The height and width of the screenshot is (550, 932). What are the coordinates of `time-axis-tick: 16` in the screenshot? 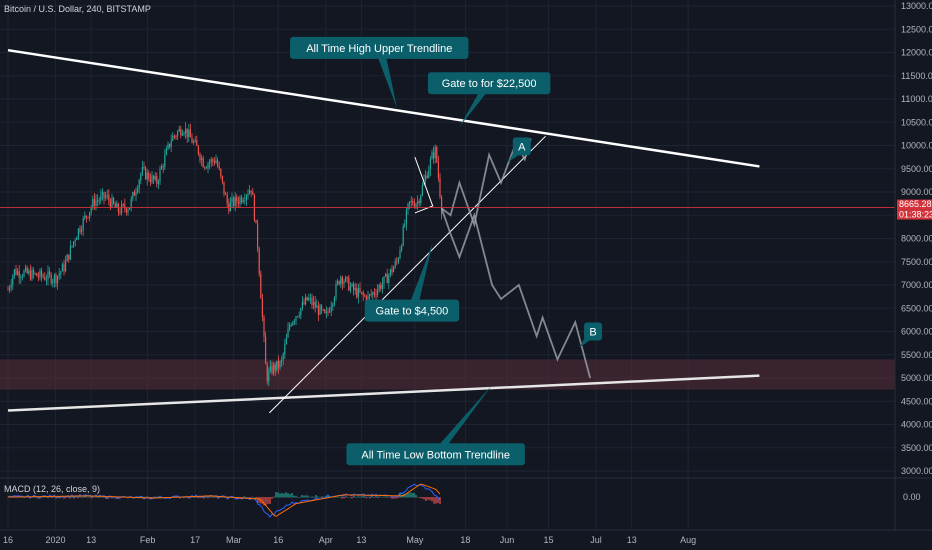 It's located at (278, 540).